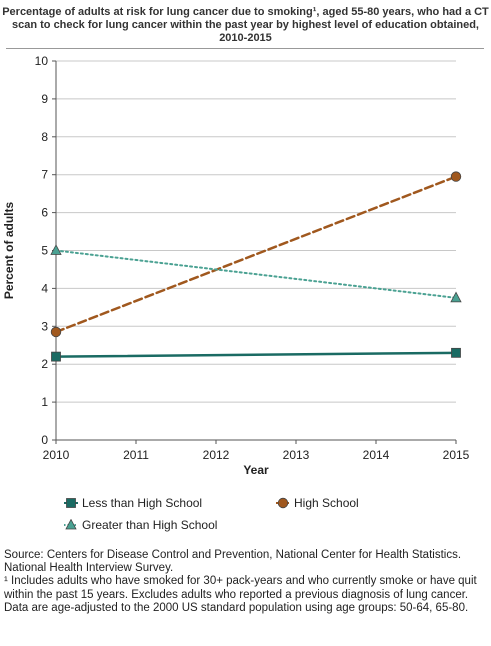 The image size is (491, 646). Describe the element at coordinates (42, 61) in the screenshot. I see `y-tick-label: 10` at that location.